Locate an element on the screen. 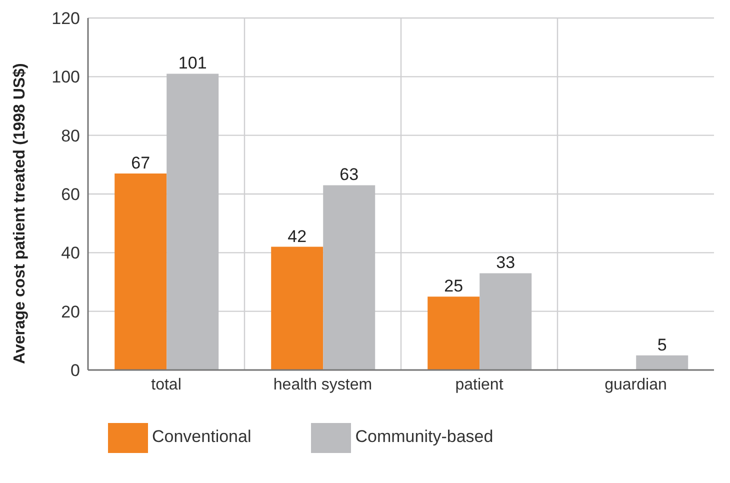 The image size is (730, 483). x-tick-label: guardian is located at coordinates (635, 385).